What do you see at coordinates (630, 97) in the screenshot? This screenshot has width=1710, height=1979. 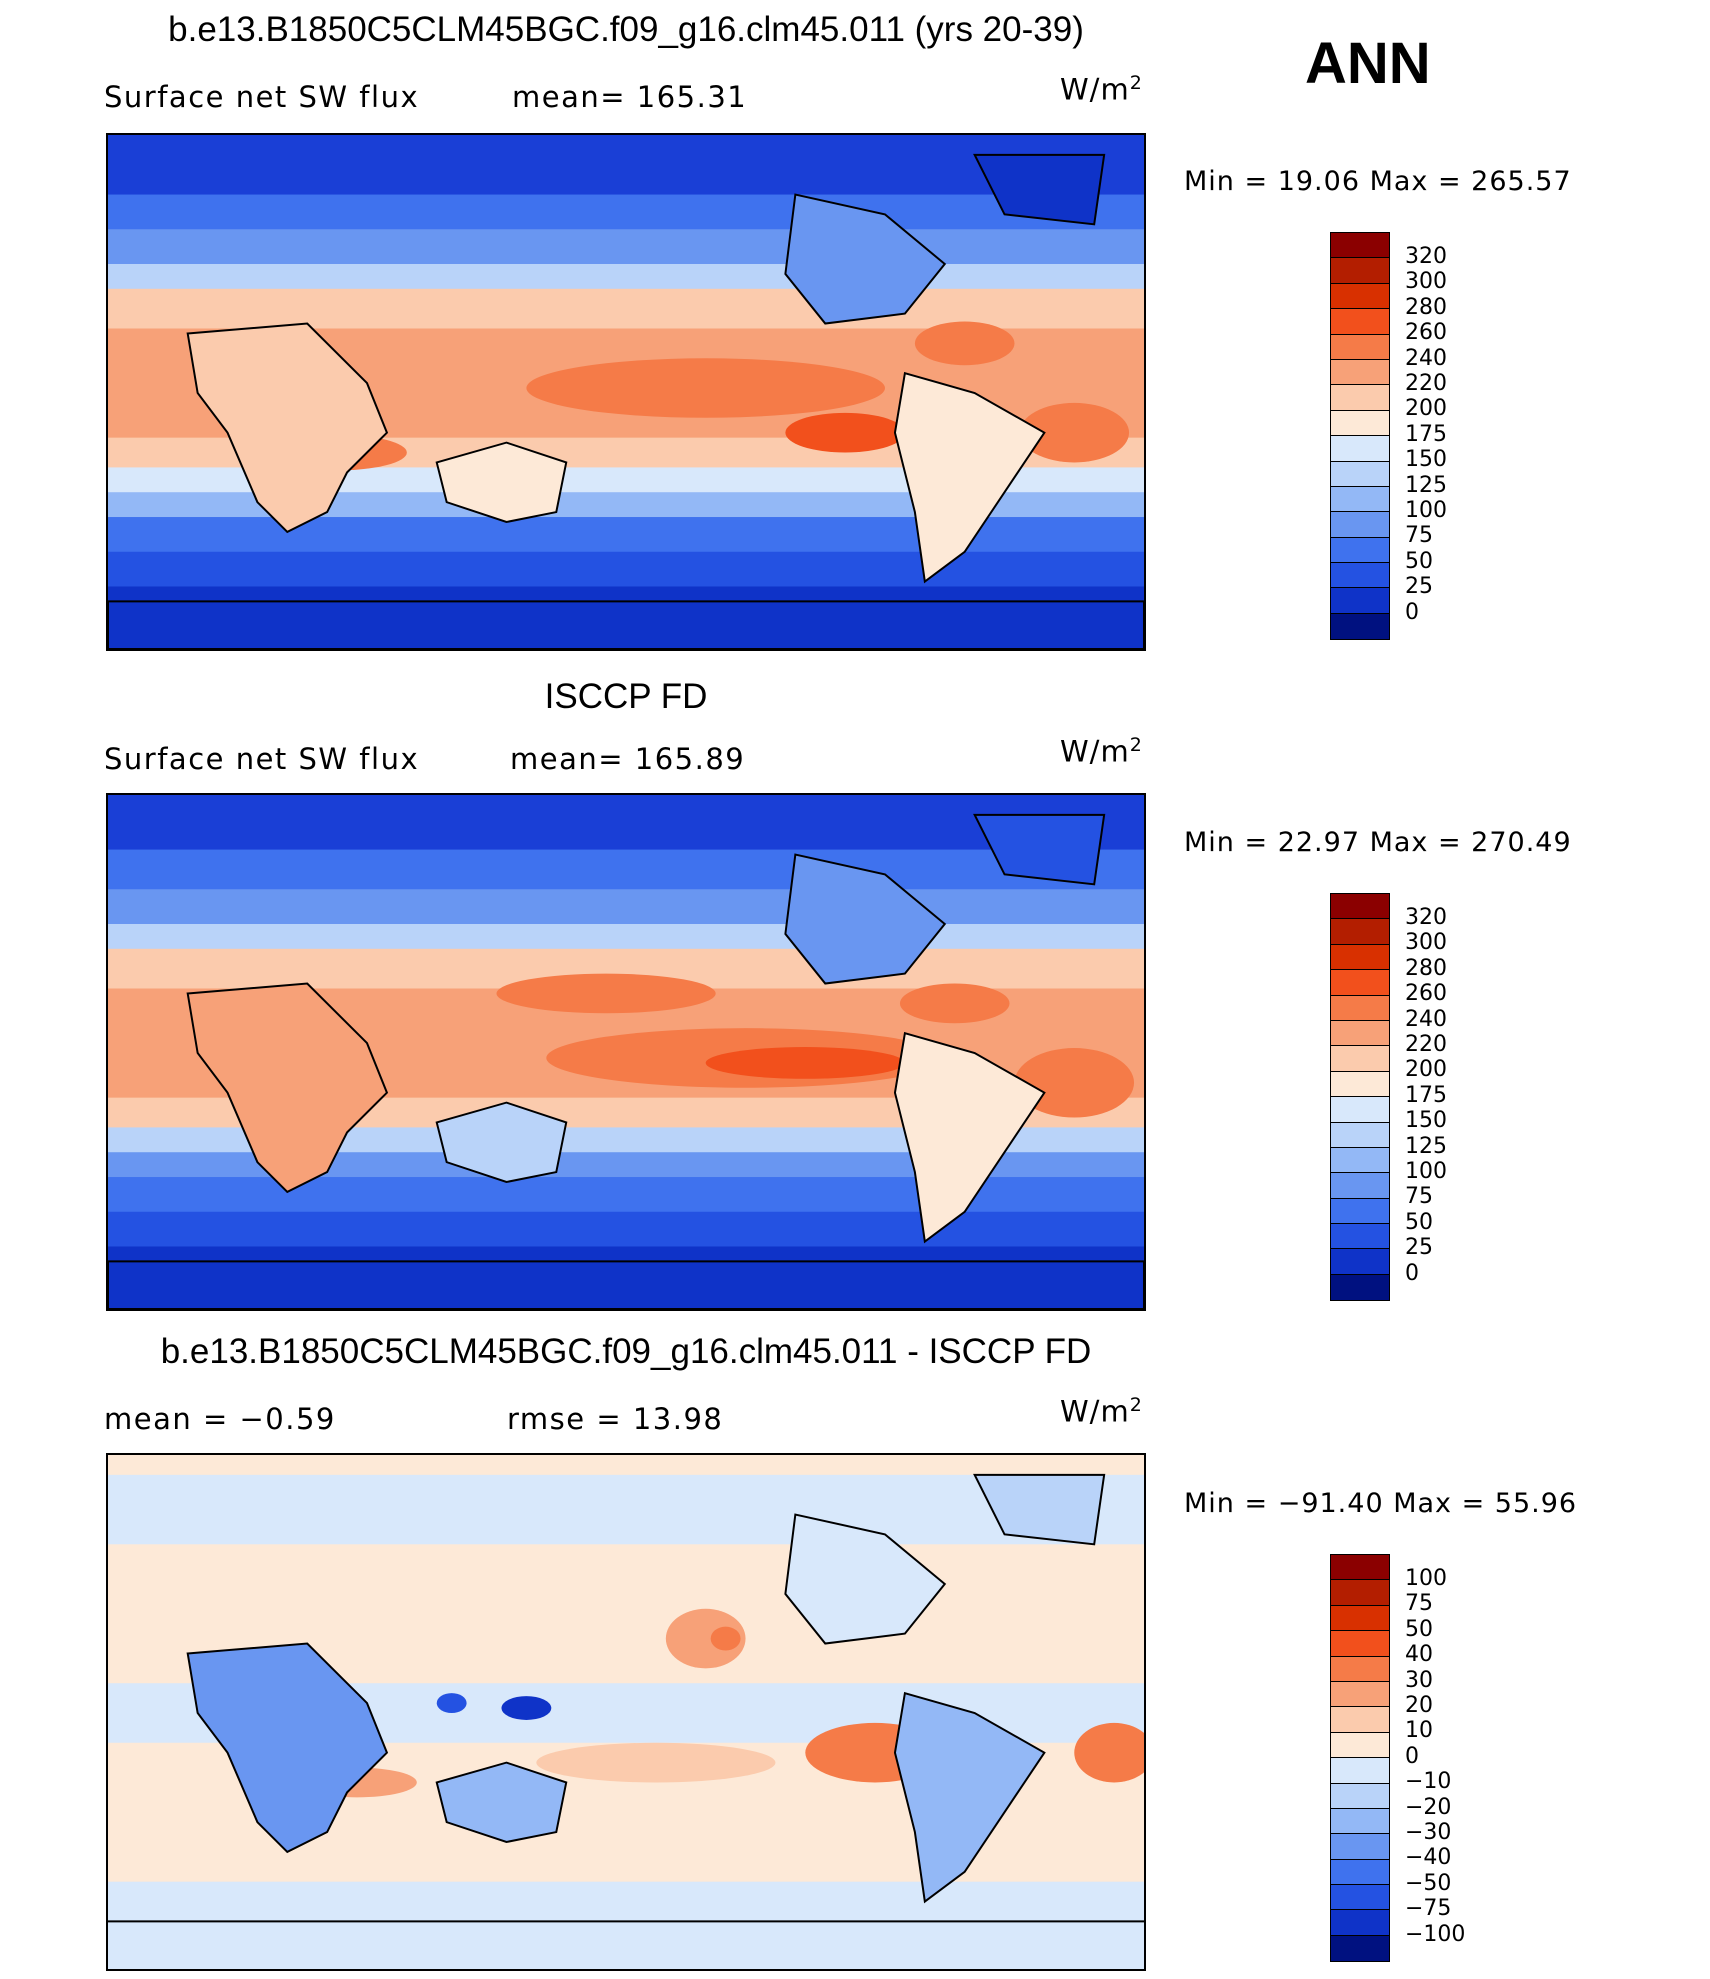 I see `panel-1-mean-label: mean= 165.31` at bounding box center [630, 97].